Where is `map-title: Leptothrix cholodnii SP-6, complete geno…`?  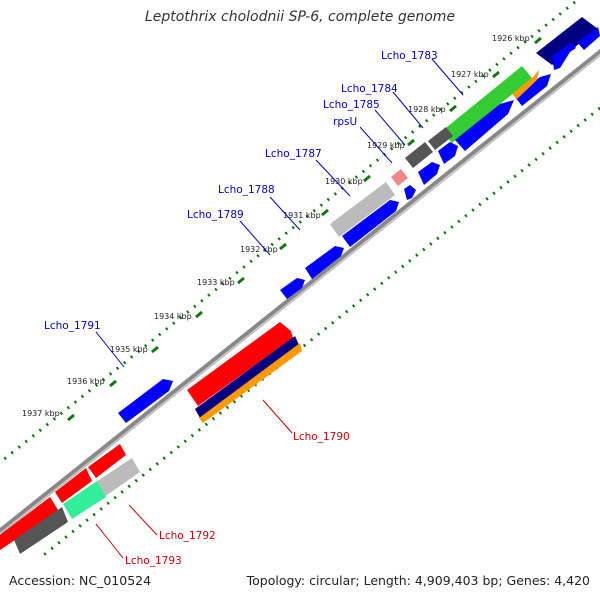
map-title: Leptothrix cholodnii SP-6, complete geno… is located at coordinates (300, 17).